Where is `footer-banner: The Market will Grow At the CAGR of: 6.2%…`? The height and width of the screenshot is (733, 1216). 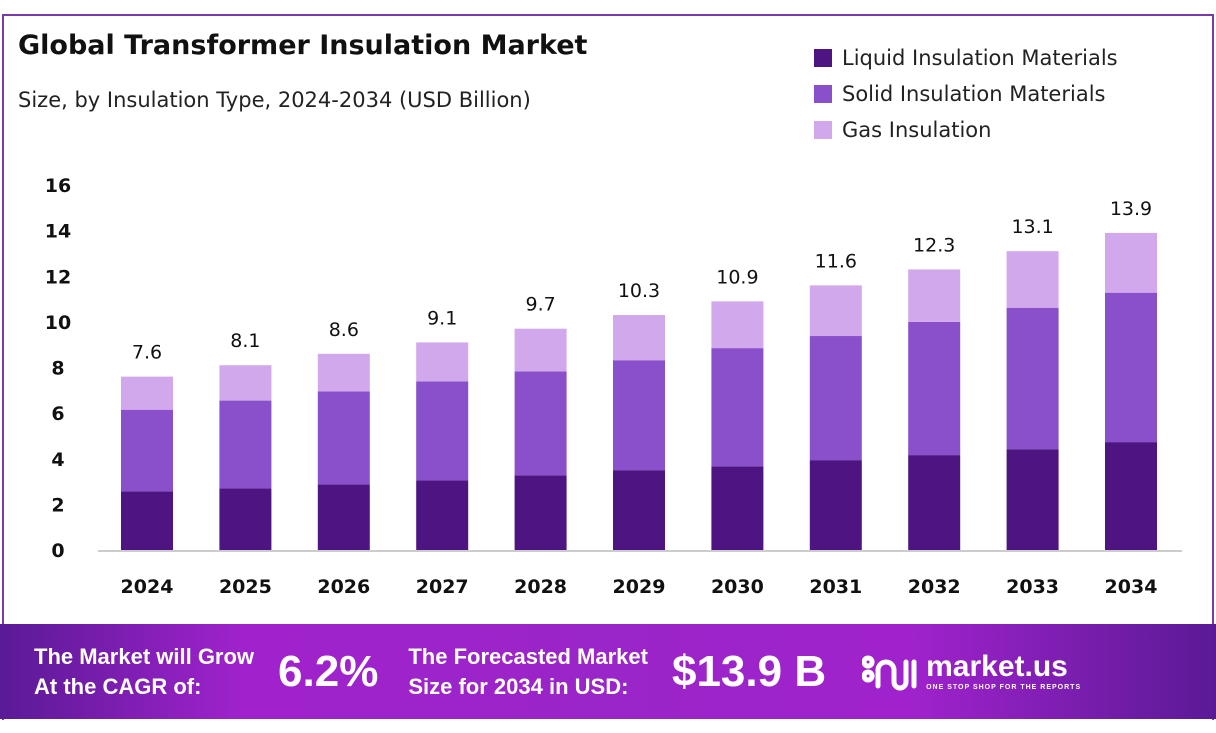 footer-banner: The Market will Grow At the CAGR of: 6.2%… is located at coordinates (608, 671).